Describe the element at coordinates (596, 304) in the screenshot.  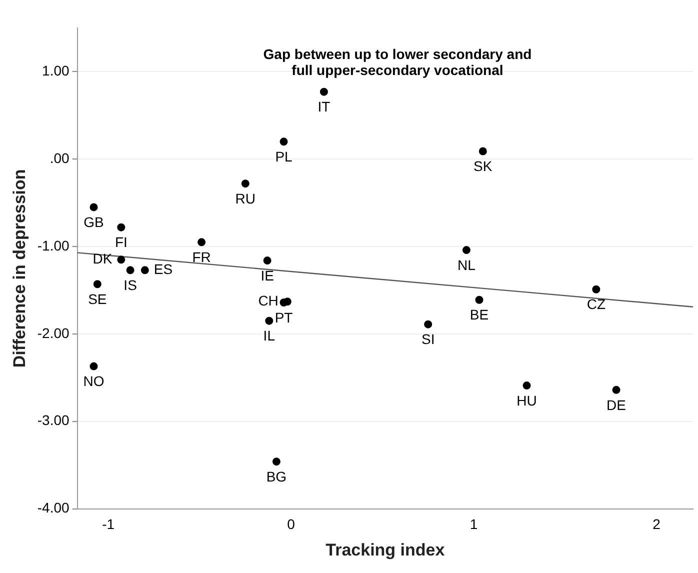
I see `annotation: CZ` at that location.